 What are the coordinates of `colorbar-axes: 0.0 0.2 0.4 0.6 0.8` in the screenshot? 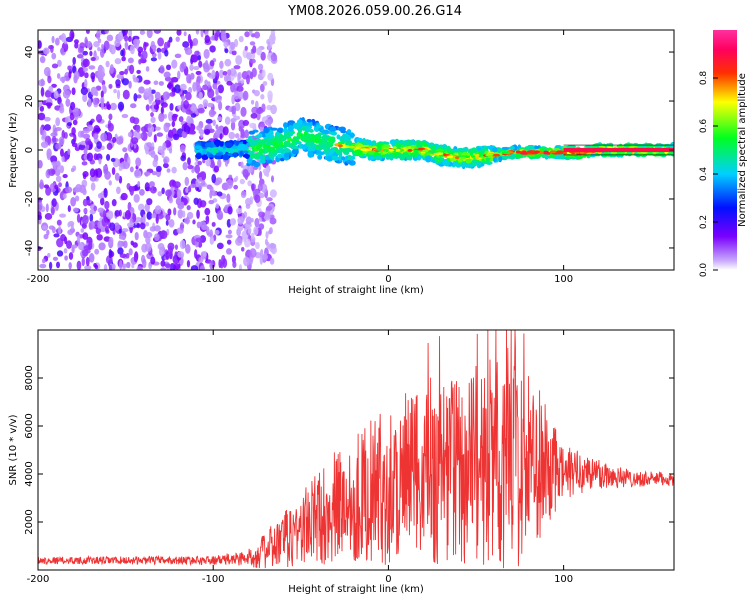 It's located at (708, 174).